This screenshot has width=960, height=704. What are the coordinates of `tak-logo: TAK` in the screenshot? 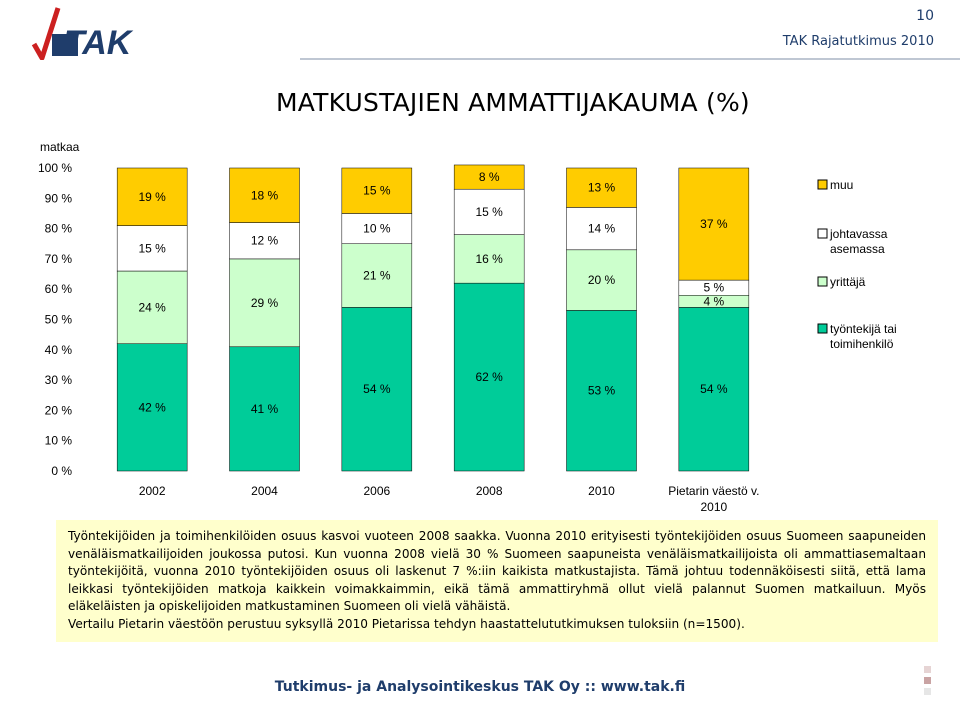 It's located at (95, 33).